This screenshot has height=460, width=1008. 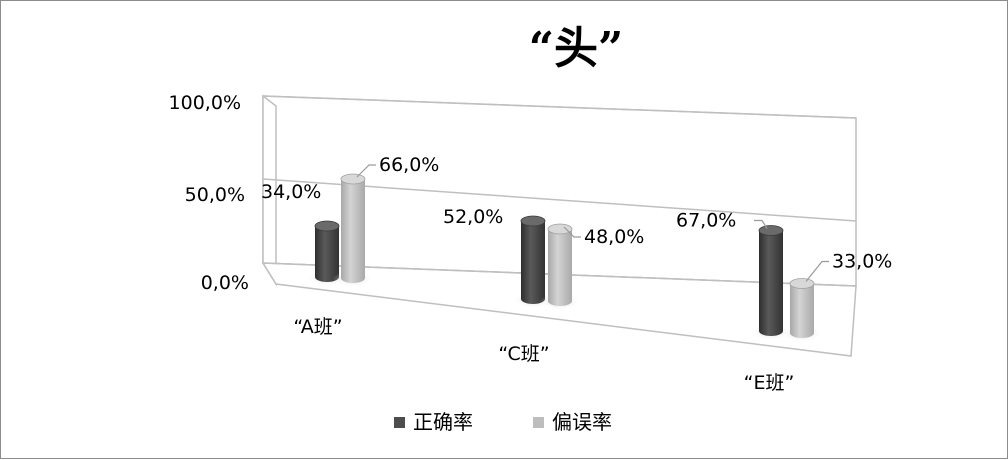 I want to click on y-tick-label: 100,0%, so click(x=205, y=103).